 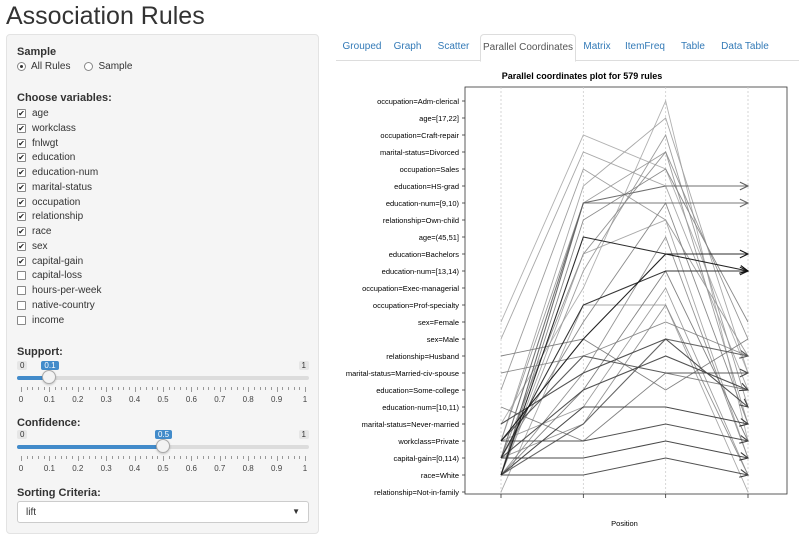 I want to click on radio-sample: Sample, so click(x=108, y=66).